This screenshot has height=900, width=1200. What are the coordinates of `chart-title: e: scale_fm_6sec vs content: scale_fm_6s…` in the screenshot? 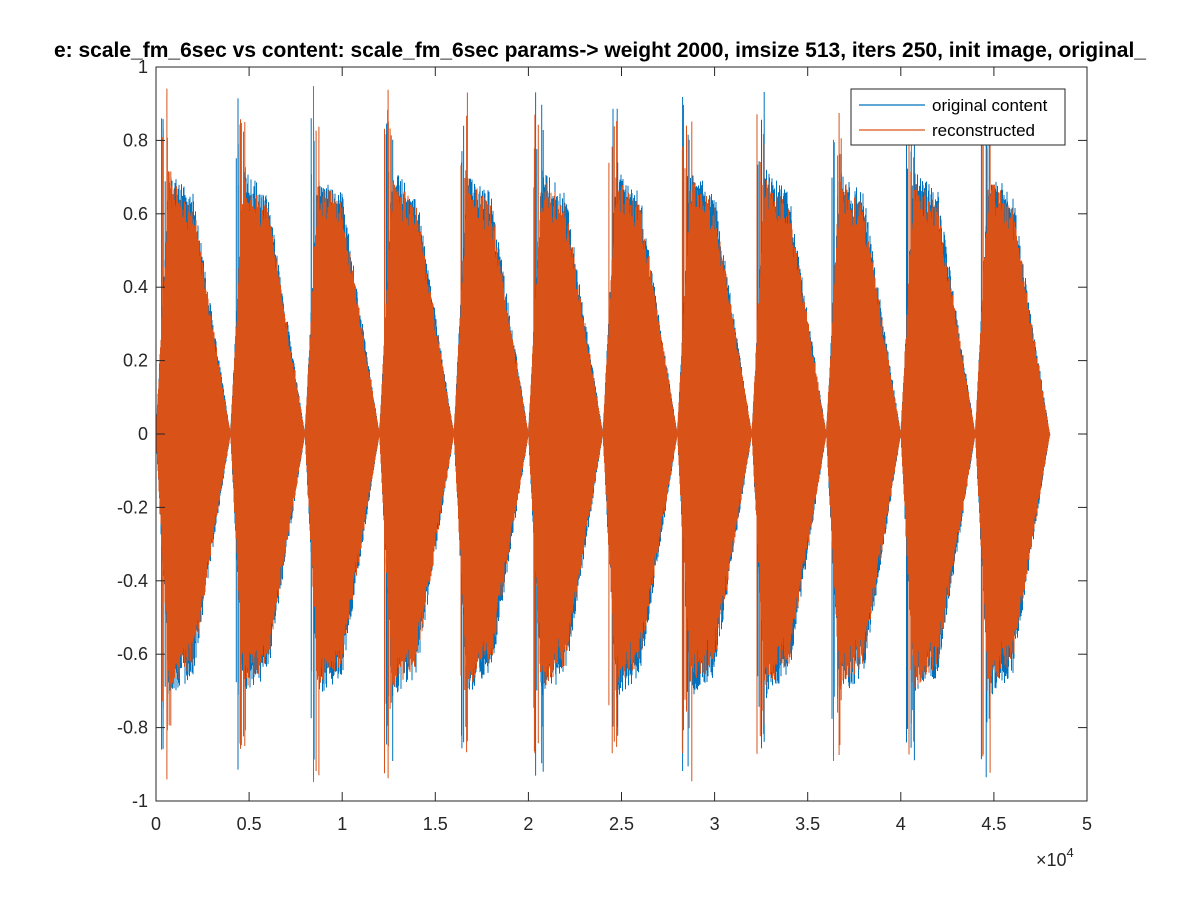 It's located at (600, 50).